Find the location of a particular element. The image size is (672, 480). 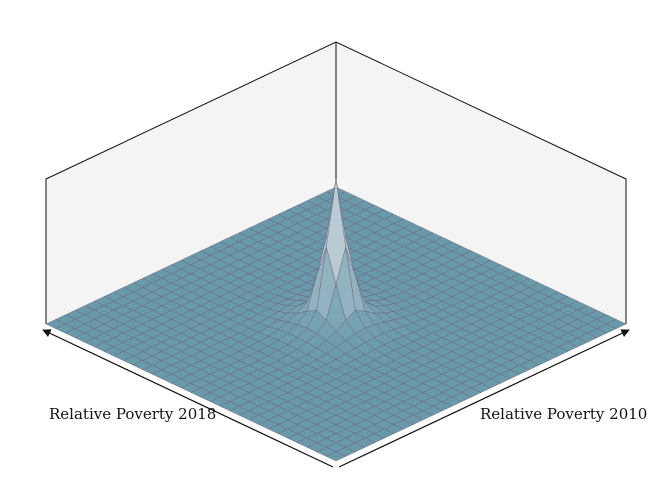

surface-cell is located at coordinates (336, 456).